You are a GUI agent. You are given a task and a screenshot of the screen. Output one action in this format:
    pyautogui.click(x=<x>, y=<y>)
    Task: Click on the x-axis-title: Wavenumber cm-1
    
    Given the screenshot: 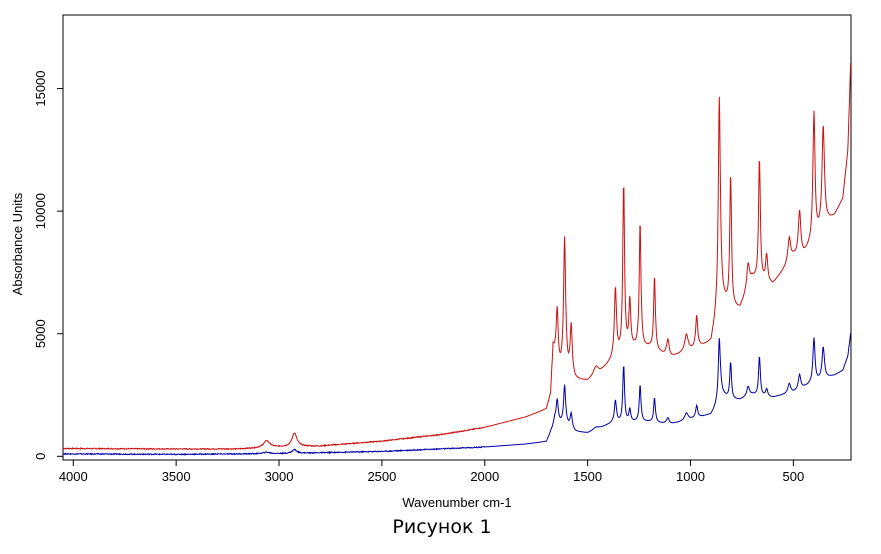 What is the action you would take?
    pyautogui.click(x=456, y=502)
    